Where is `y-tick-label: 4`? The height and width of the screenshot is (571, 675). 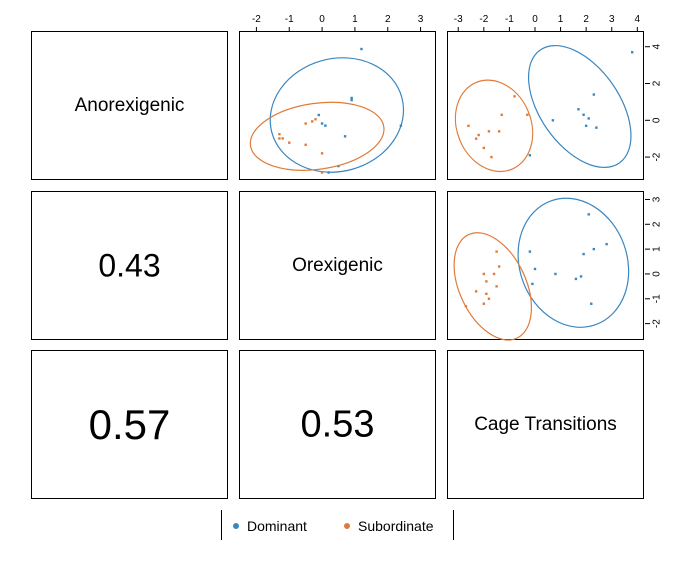
y-tick-label: 4 is located at coordinates (657, 46).